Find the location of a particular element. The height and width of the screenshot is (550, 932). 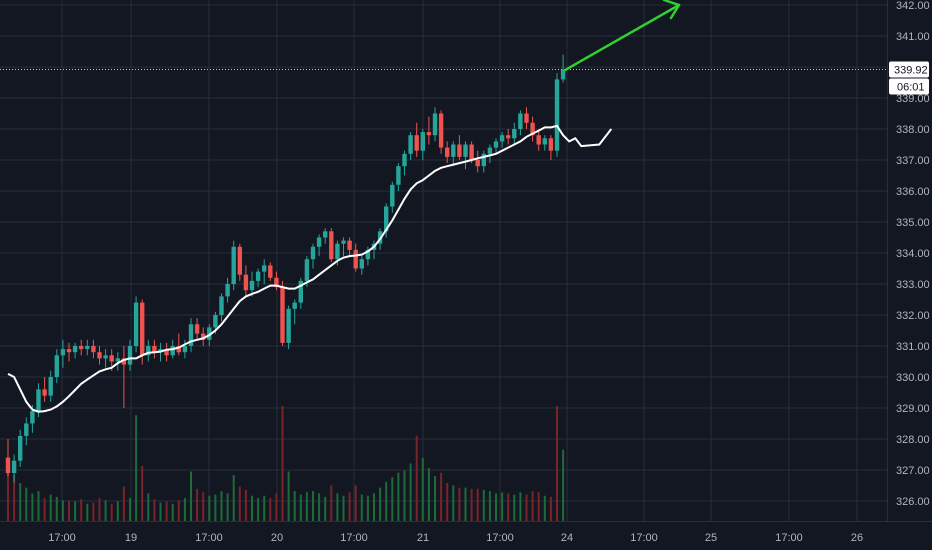

countdown-label-box is located at coordinates (909, 86).